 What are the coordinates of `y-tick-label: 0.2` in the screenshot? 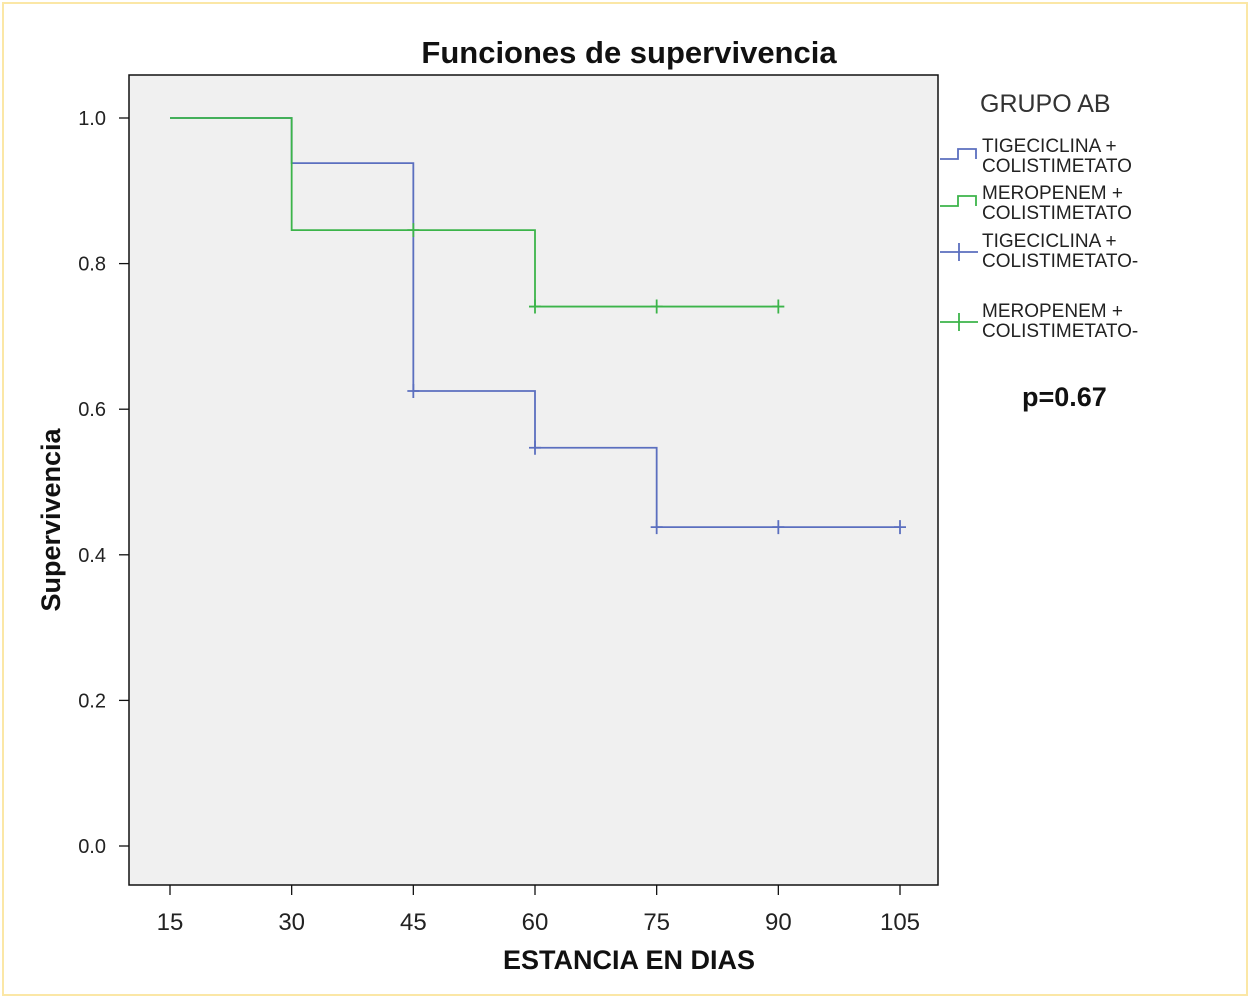 It's located at (92, 701).